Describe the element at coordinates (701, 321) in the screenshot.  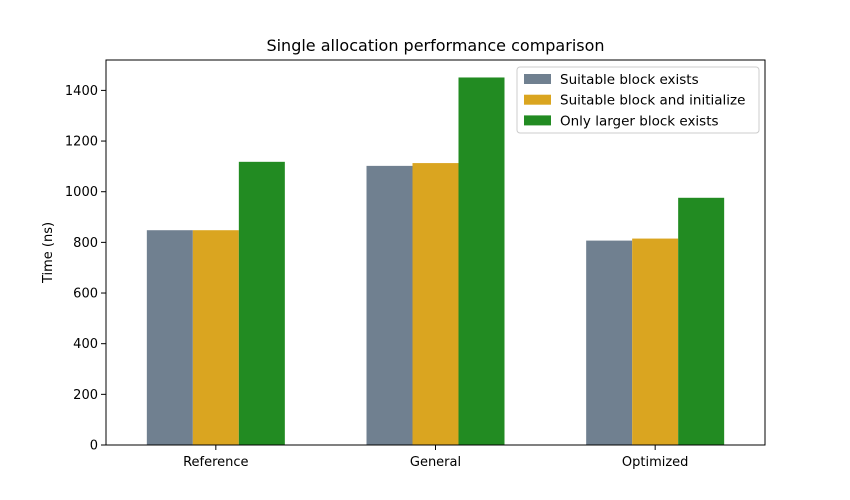
I see `bar-3-optimized` at that location.